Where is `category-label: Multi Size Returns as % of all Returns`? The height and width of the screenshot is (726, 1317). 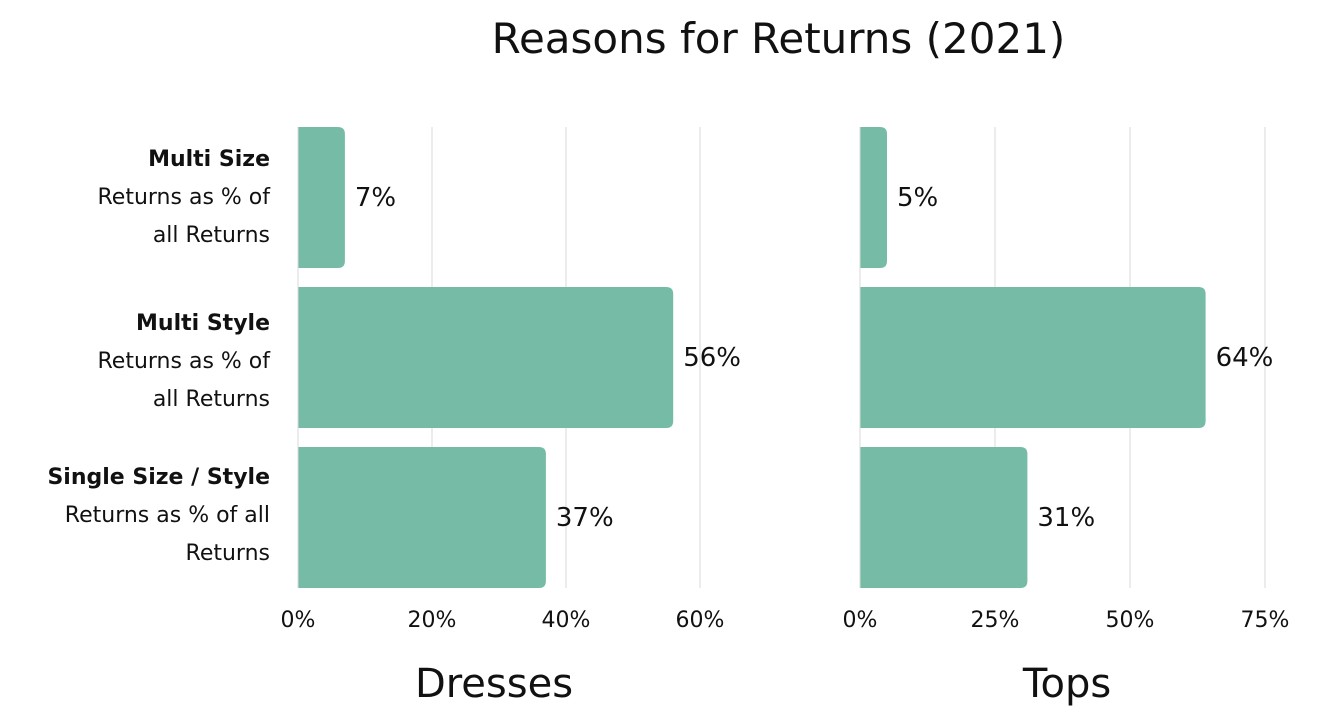 category-label: Multi Size Returns as % of all Returns is located at coordinates (139, 198).